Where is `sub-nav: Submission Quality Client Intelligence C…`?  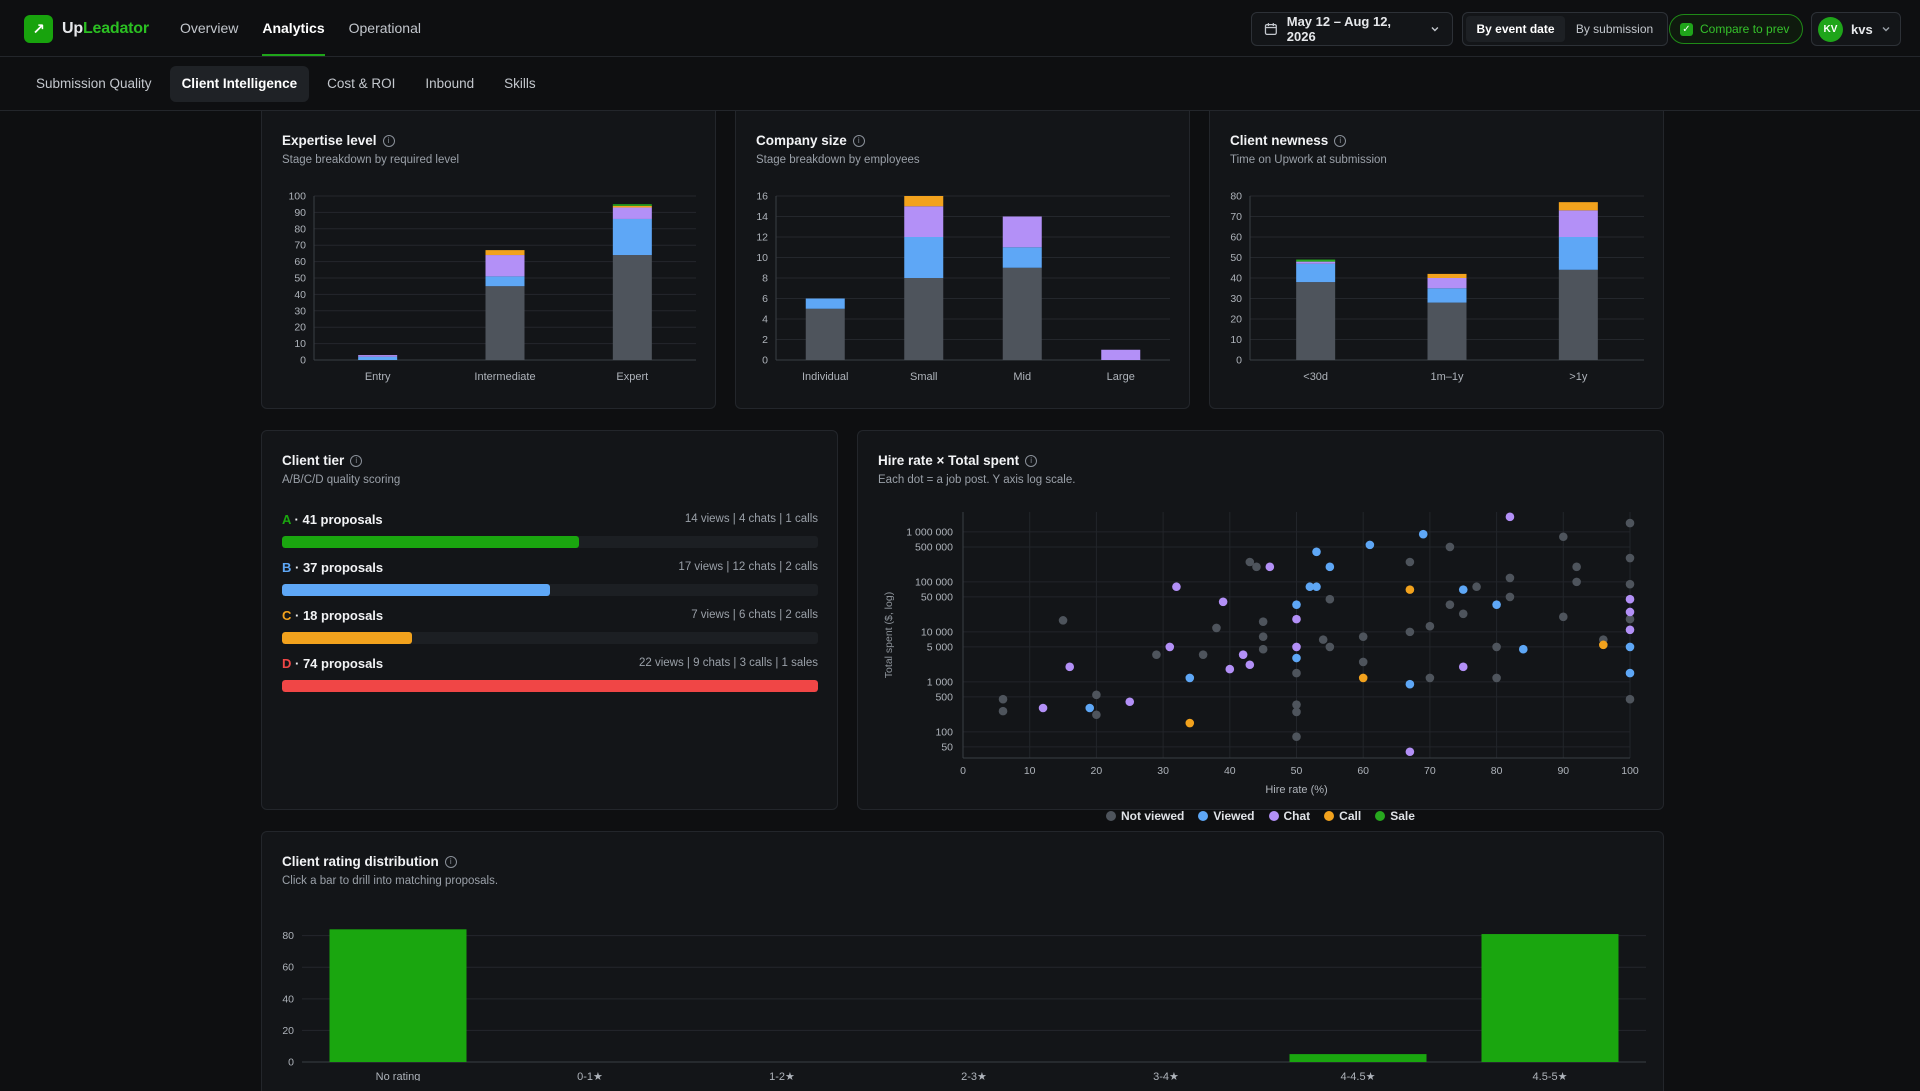
sub-nav: Submission Quality Client Intelligence C… is located at coordinates (960, 84).